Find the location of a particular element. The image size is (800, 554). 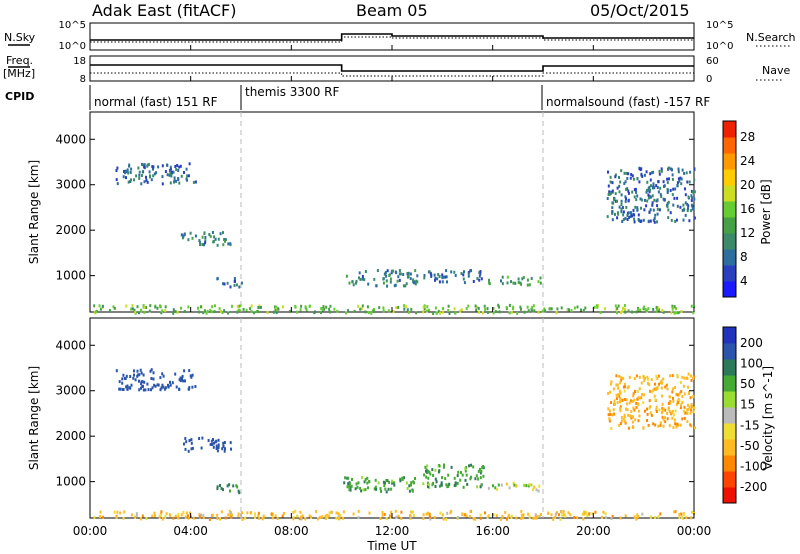

nave-tick-top: 60 is located at coordinates (712, 61).